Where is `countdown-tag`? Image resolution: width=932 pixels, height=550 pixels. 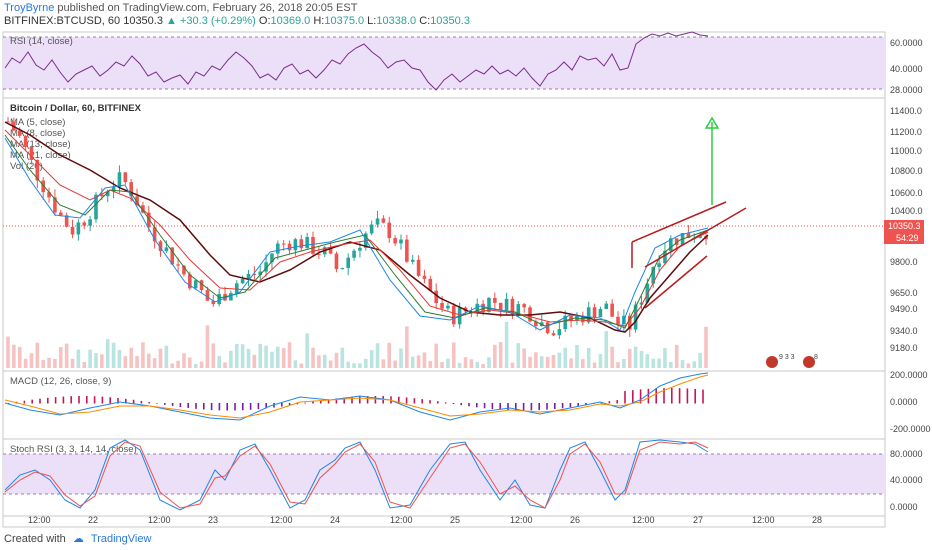 countdown-tag is located at coordinates (904, 238).